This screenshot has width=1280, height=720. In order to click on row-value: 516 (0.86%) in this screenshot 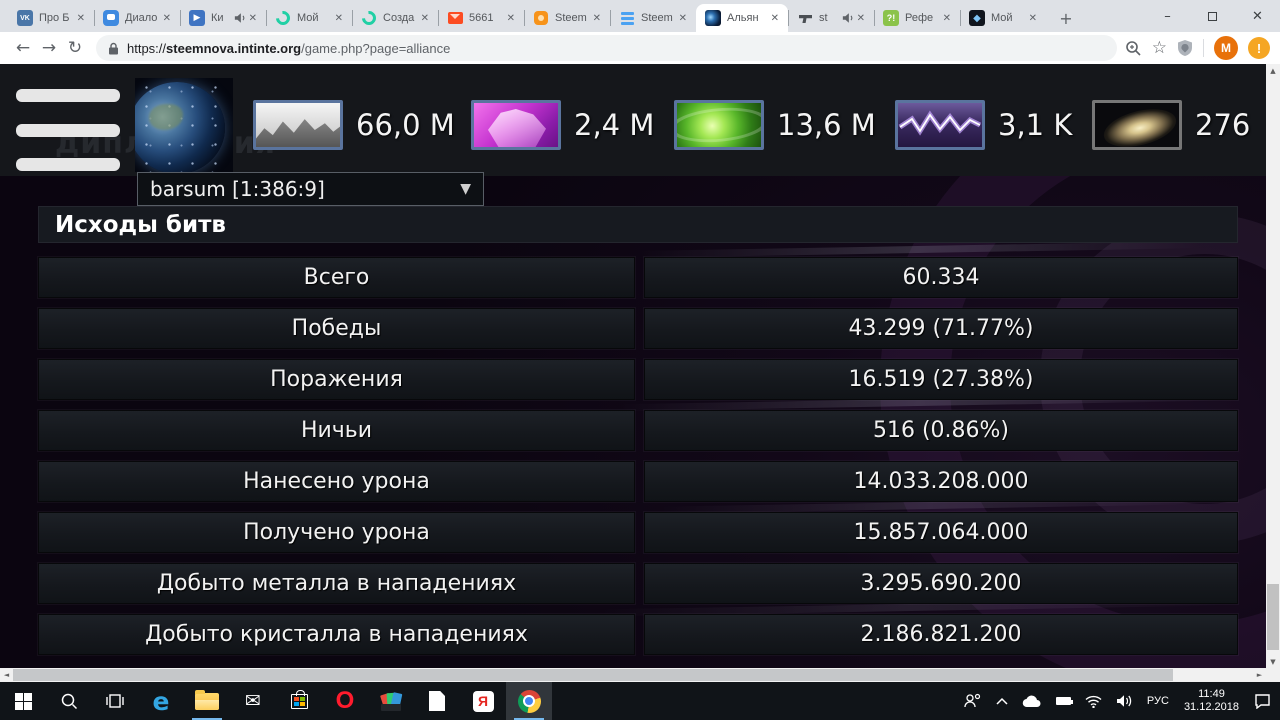, I will do `click(941, 430)`.